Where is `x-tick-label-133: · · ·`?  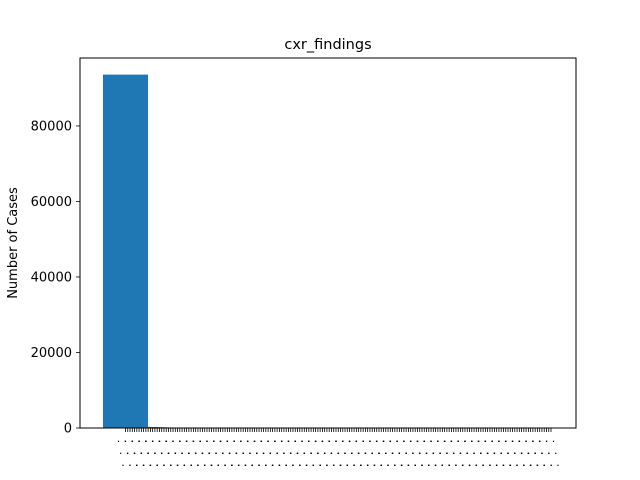 x-tick-label-133: · · · is located at coordinates (426, 453).